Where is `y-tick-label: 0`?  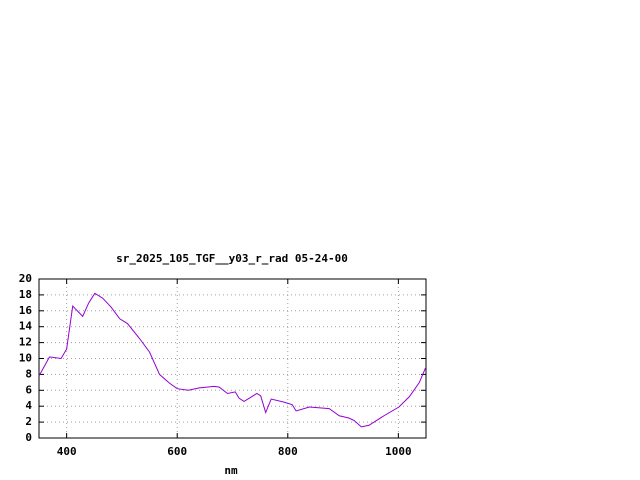 y-tick-label: 0 is located at coordinates (28, 437).